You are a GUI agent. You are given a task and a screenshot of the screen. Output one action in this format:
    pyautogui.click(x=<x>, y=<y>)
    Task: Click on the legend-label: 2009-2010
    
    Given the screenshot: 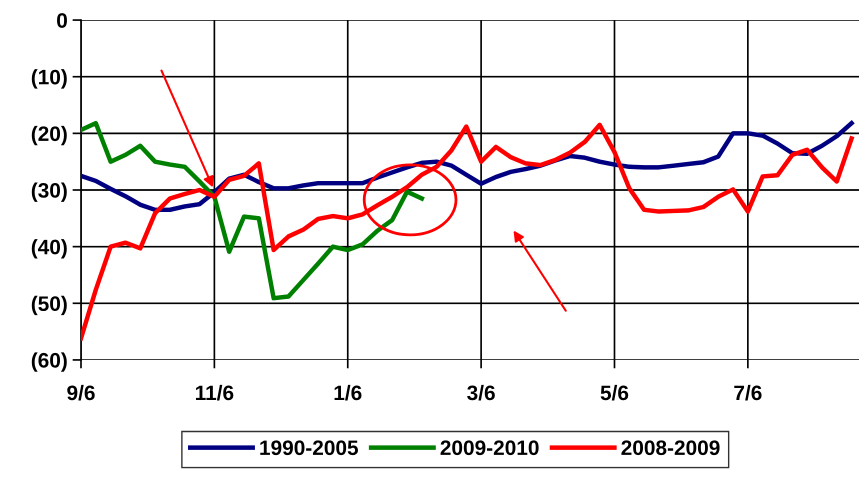 What is the action you would take?
    pyautogui.click(x=489, y=448)
    